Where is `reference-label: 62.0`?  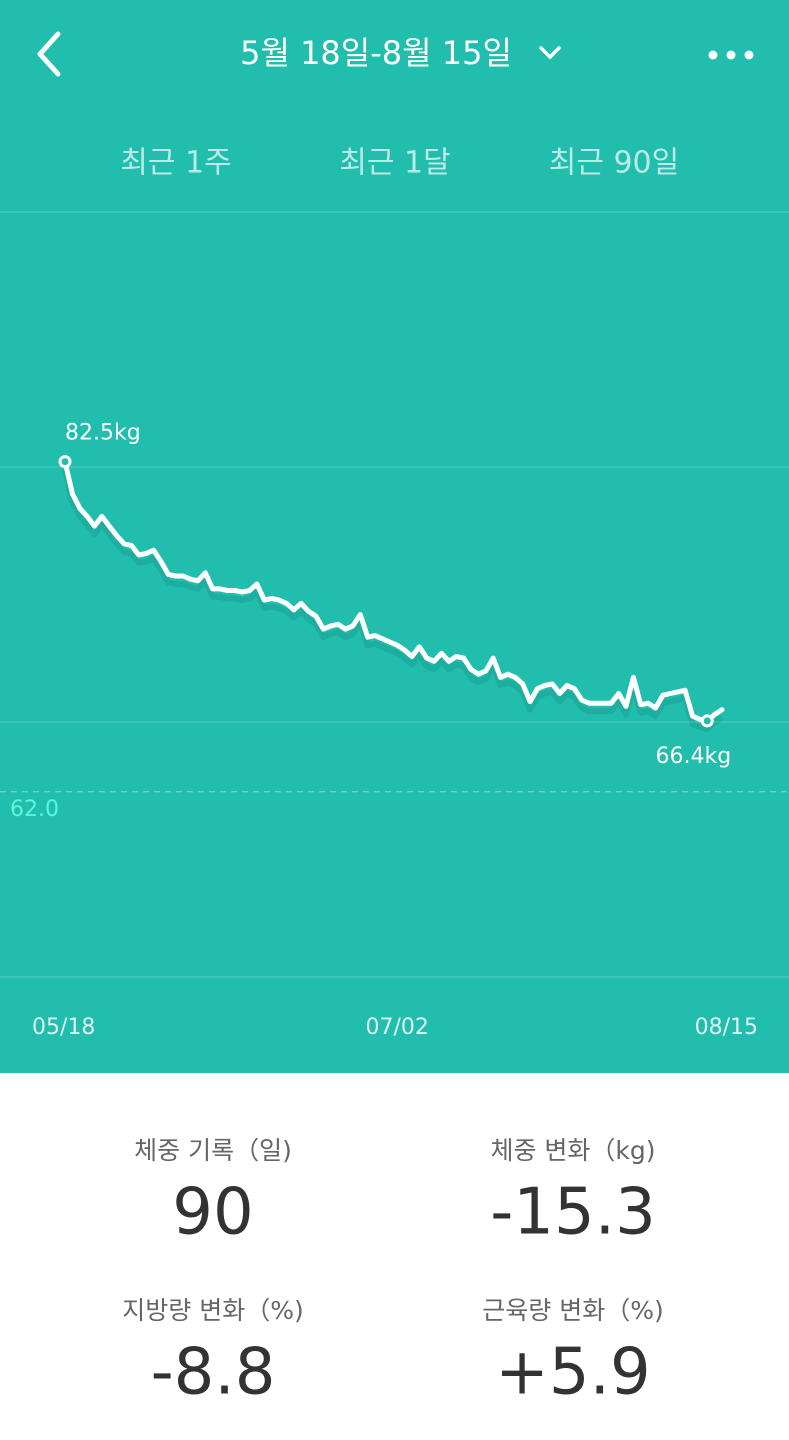
reference-label: 62.0 is located at coordinates (34, 809).